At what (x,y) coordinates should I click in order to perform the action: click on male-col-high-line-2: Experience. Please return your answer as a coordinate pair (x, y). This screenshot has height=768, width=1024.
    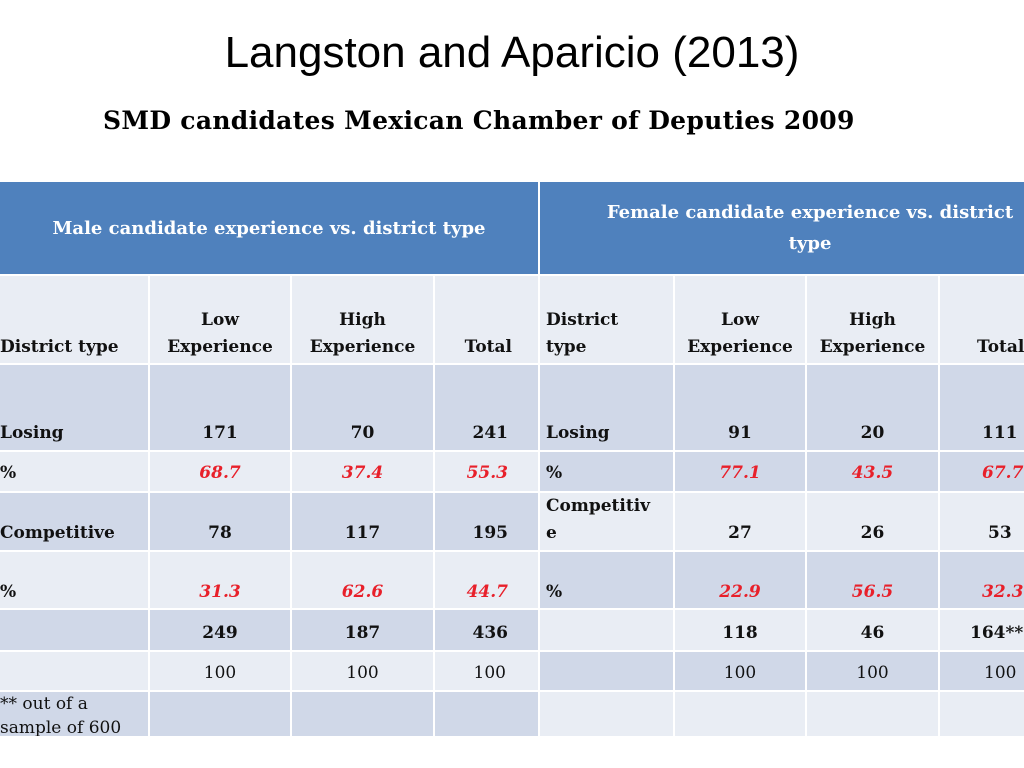
    Looking at the image, I should click on (362, 347).